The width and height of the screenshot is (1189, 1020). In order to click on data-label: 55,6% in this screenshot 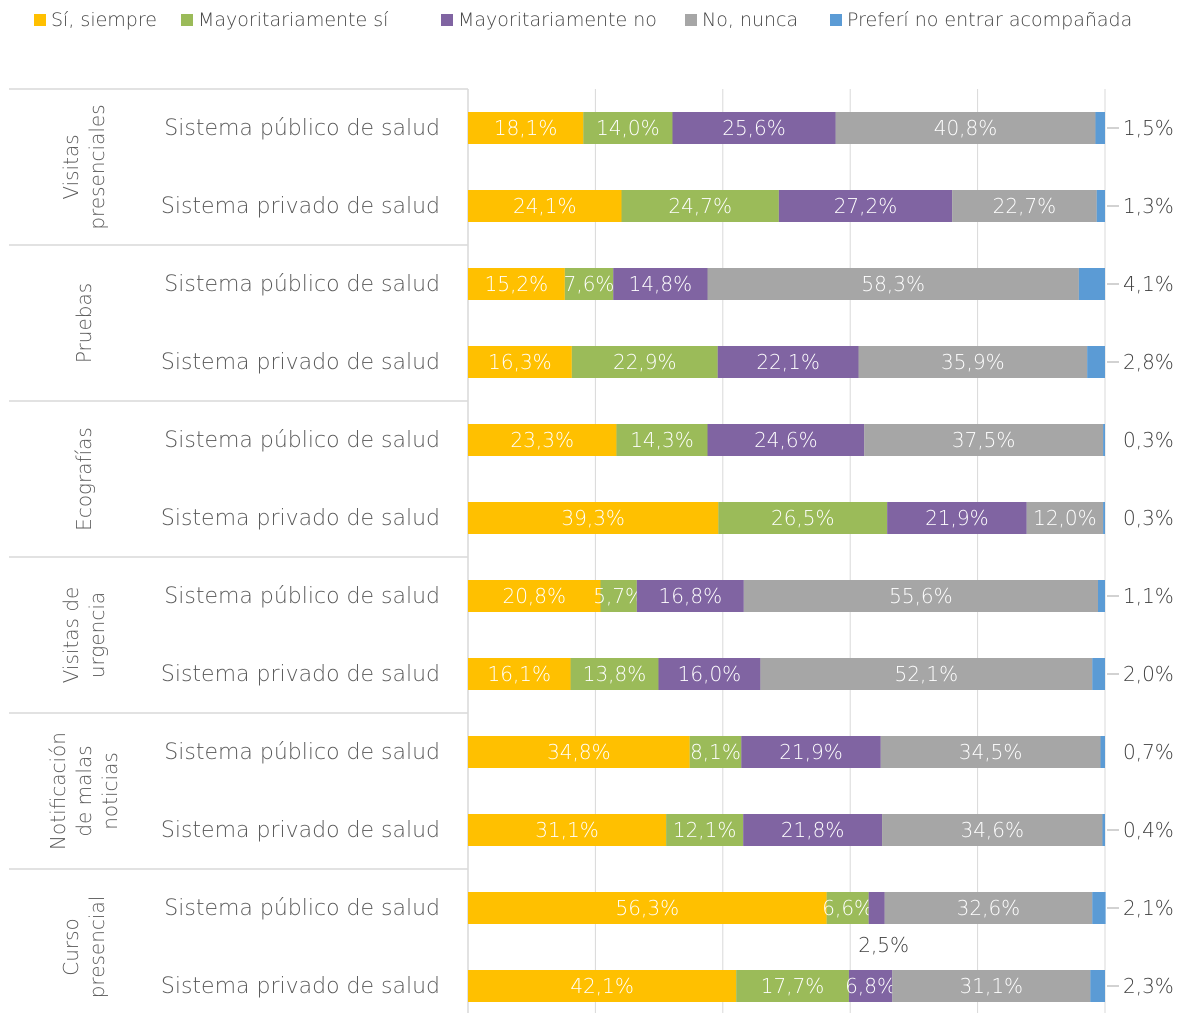, I will do `click(921, 596)`.